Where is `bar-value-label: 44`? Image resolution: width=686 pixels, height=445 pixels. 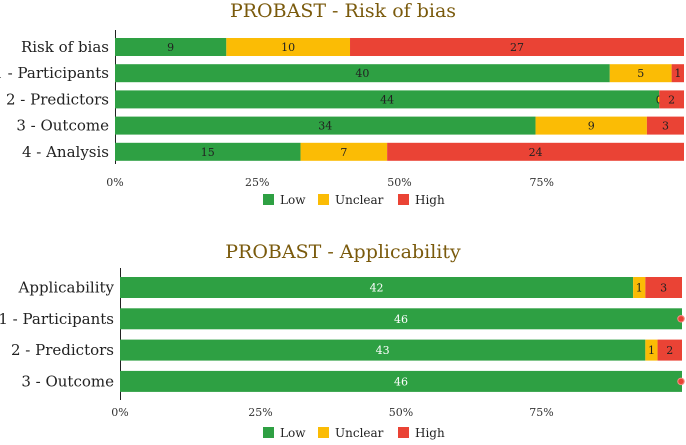 bar-value-label: 44 is located at coordinates (387, 99).